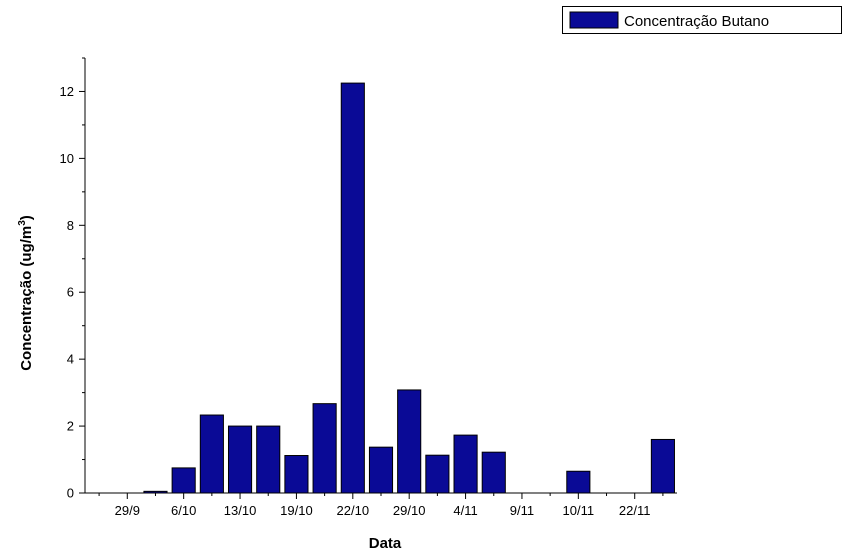 The image size is (845, 560). Describe the element at coordinates (22, 223) in the screenshot. I see `y-axis-title-superscript: 3` at that location.